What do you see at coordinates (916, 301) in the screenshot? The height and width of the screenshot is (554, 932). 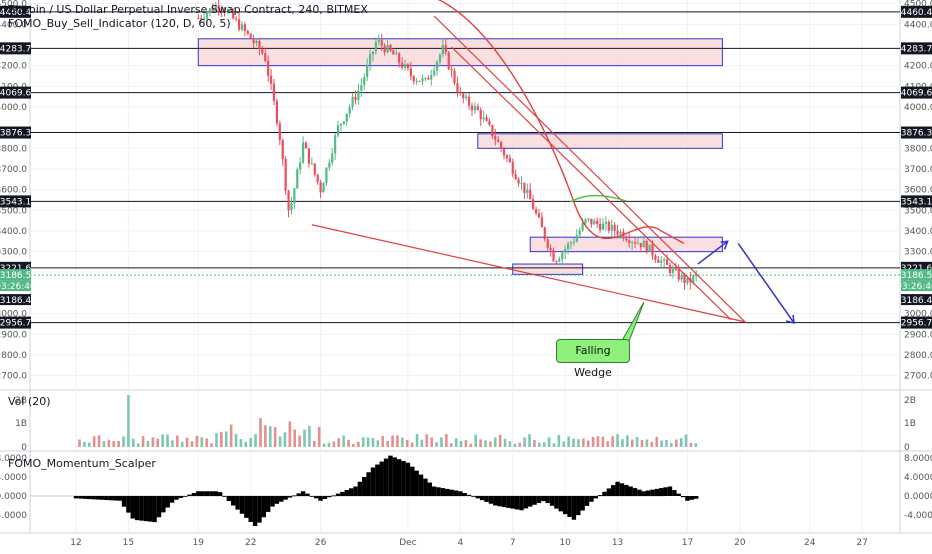 I see `prev-close-text: 3186.4` at bounding box center [916, 301].